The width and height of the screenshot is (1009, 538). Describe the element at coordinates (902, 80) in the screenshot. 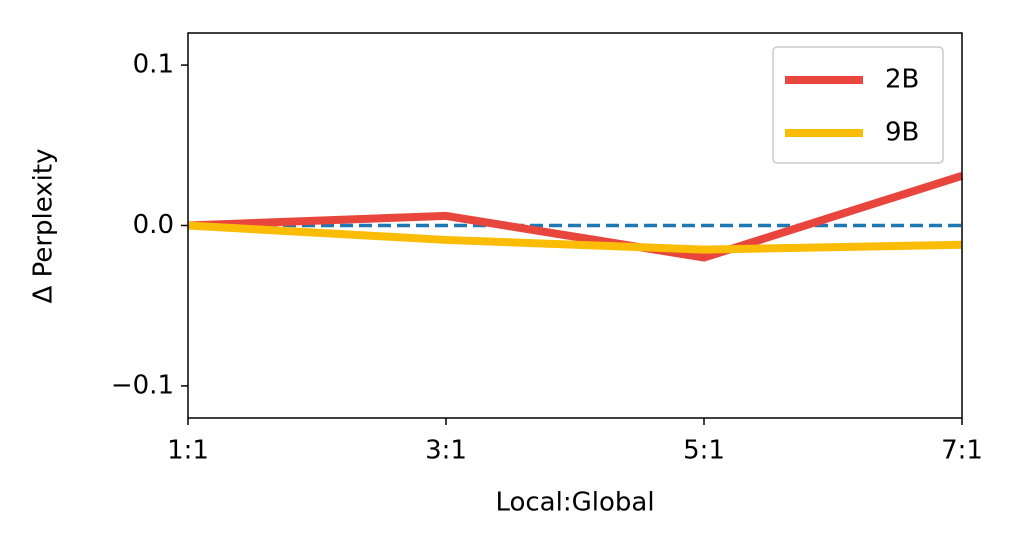

I see `legend-label: 2B` at that location.